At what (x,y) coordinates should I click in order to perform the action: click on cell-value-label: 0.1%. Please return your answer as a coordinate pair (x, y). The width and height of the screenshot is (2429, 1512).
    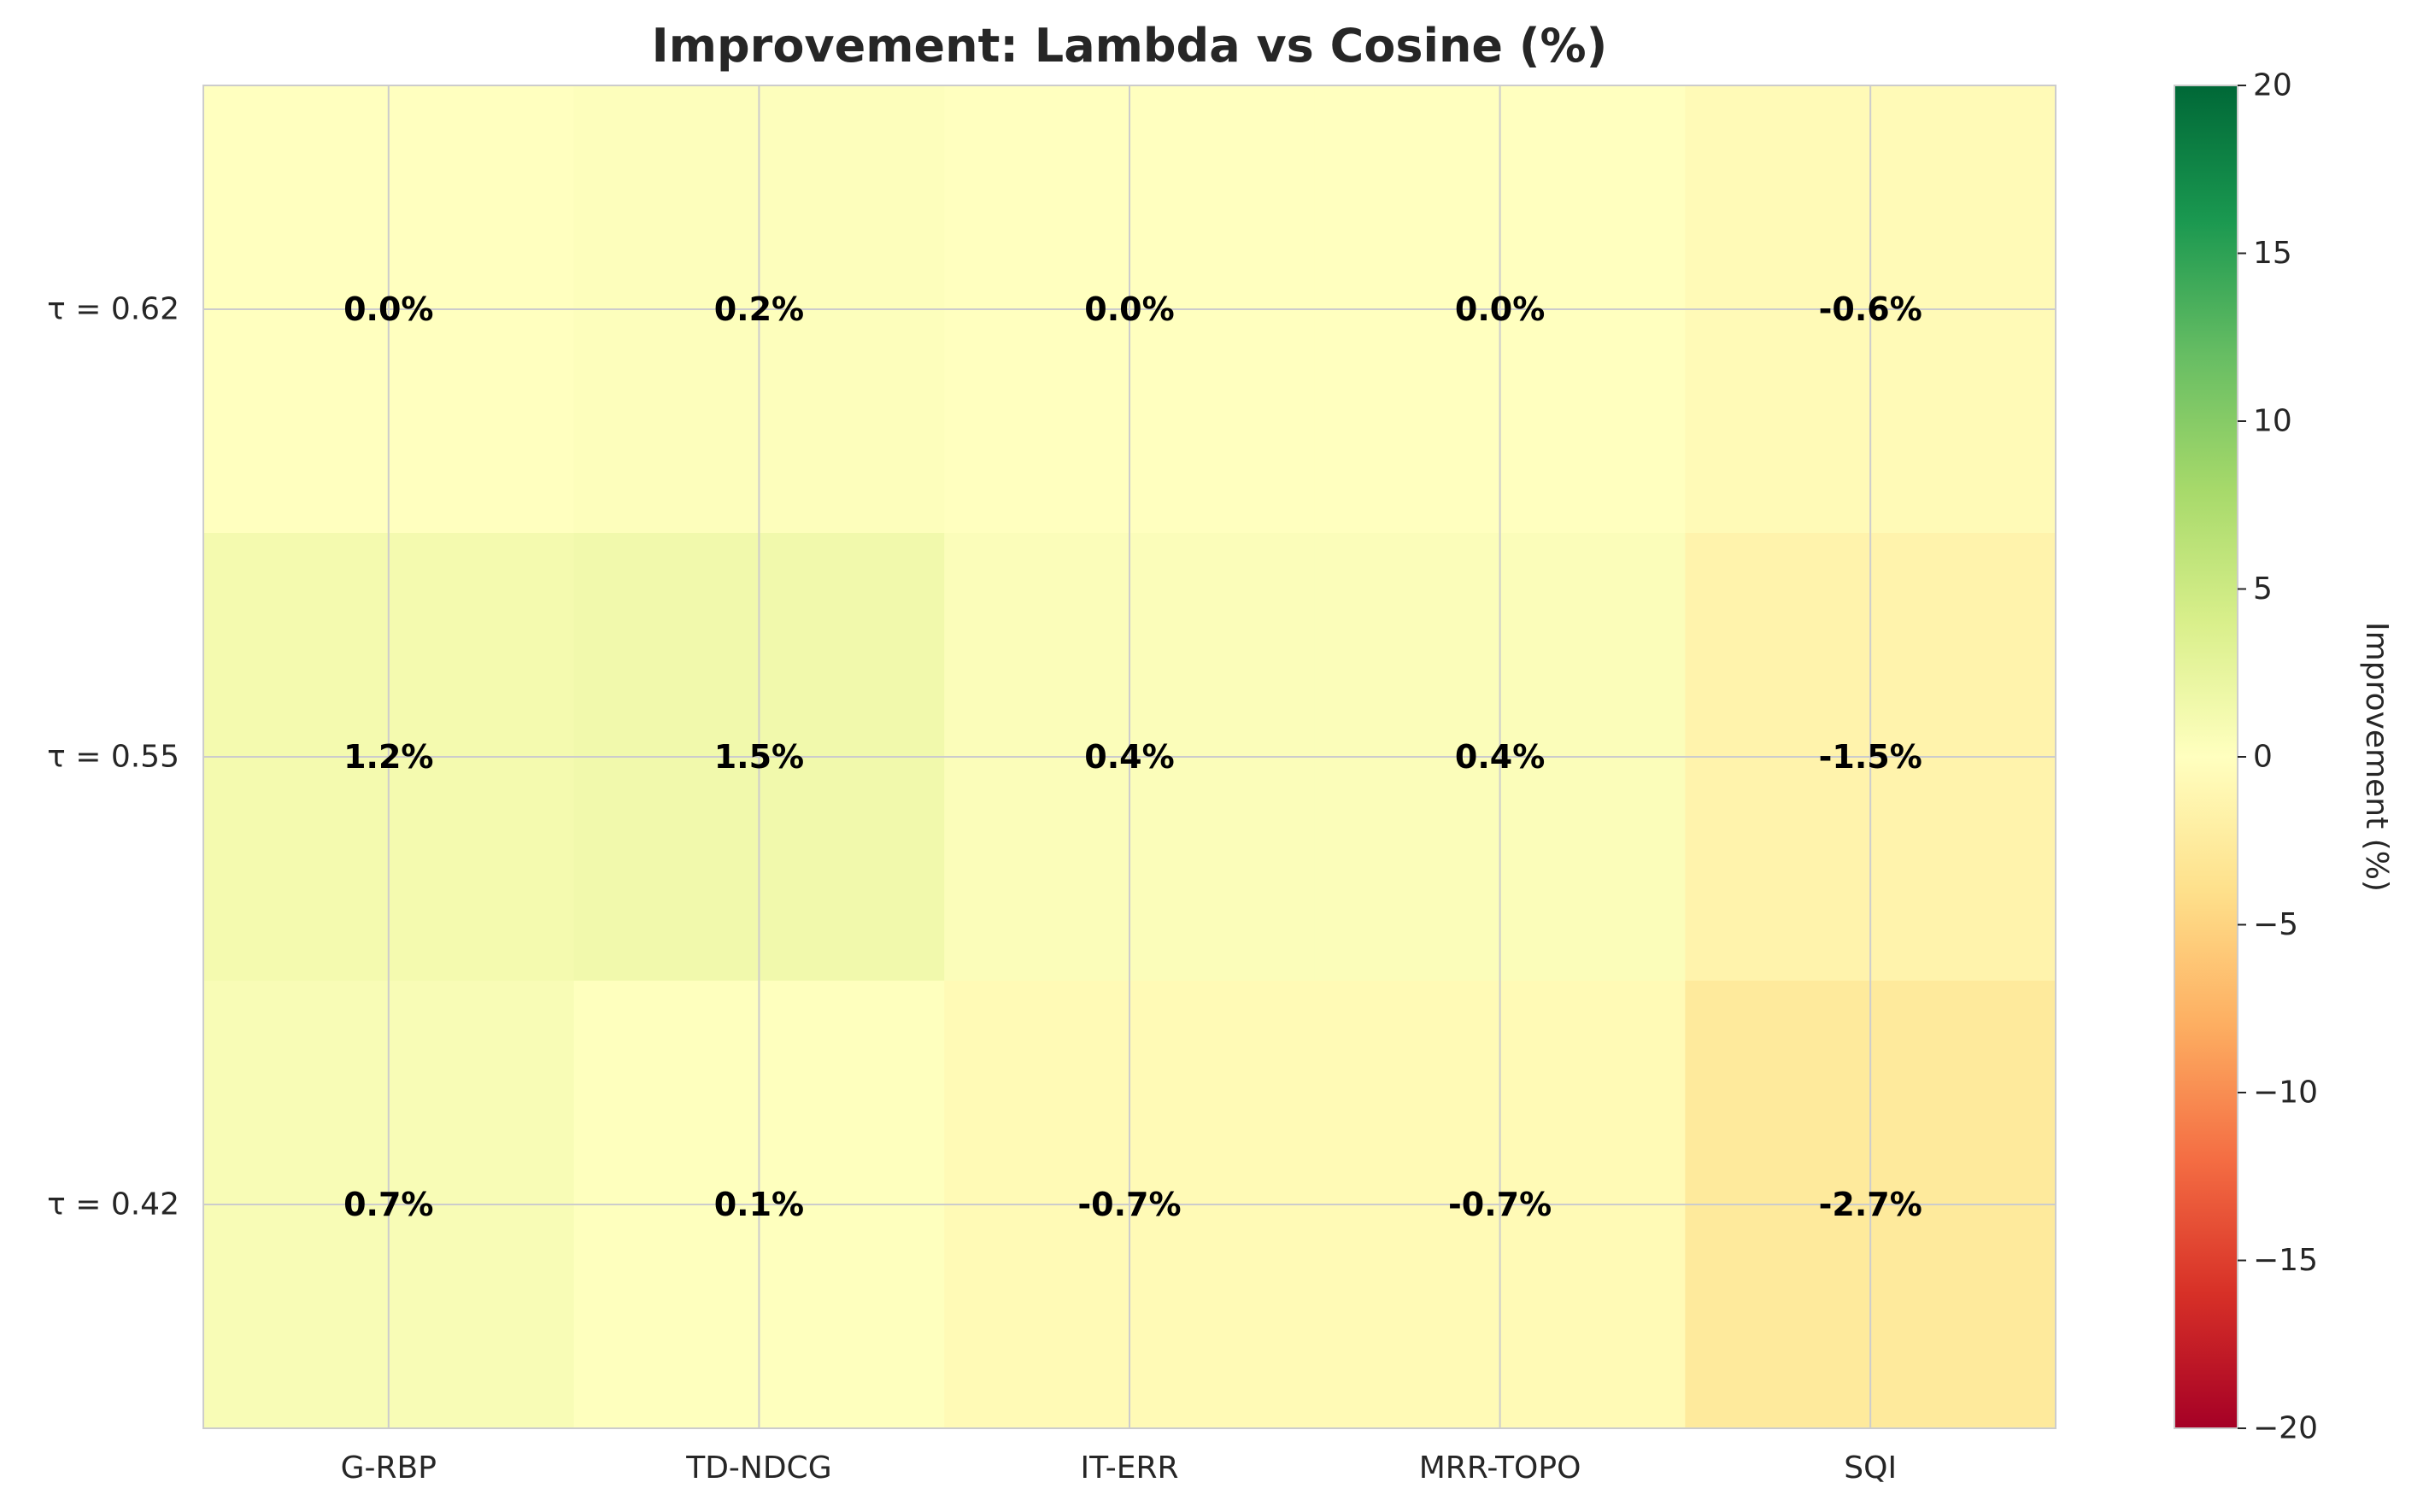
    Looking at the image, I should click on (759, 1204).